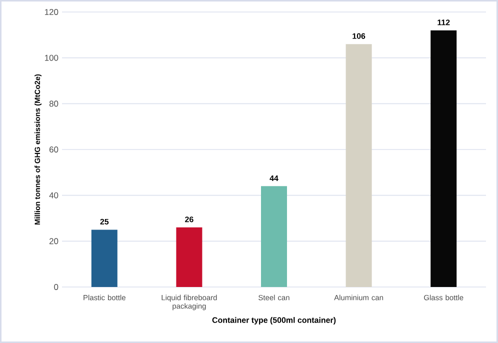 The image size is (498, 343). I want to click on y-tick-label: 100, so click(51, 57).